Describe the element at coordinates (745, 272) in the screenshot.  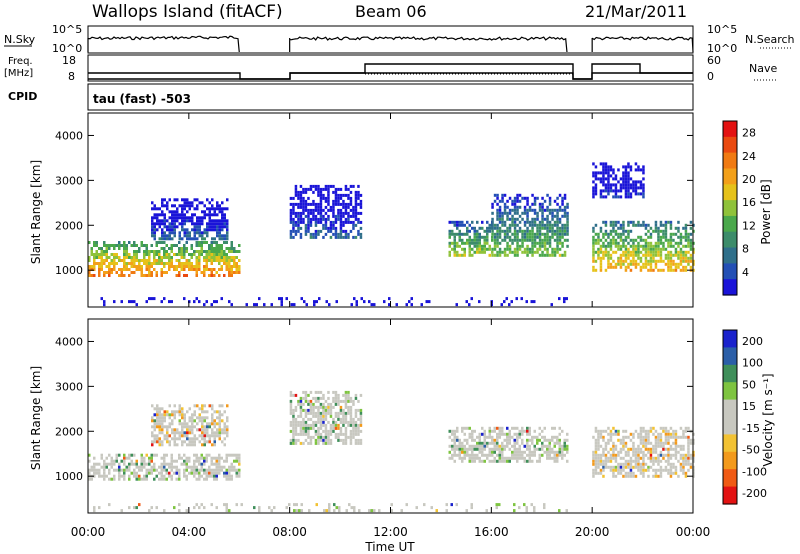
I see `colorbar-tick-label: 4` at that location.